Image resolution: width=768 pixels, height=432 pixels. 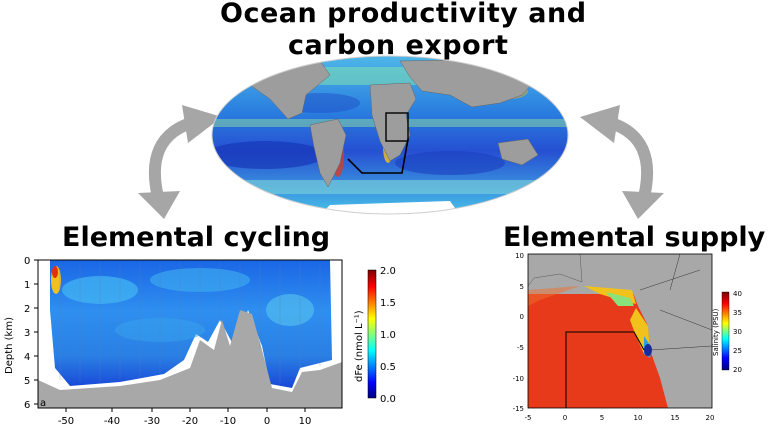 I want to click on colorbar-ticks: 2.0 1.5 1.0 0.5 0.0, so click(x=388, y=335).